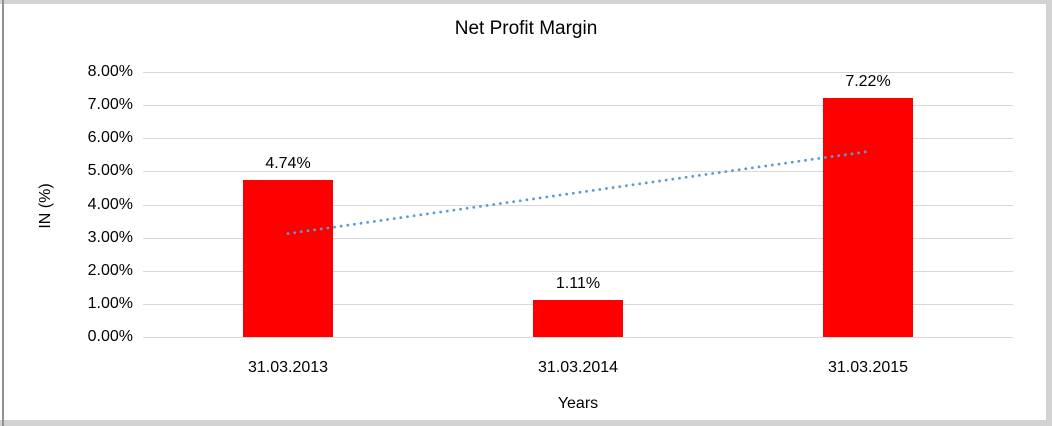  I want to click on x-tick-label: 31.03.2013, so click(288, 367).